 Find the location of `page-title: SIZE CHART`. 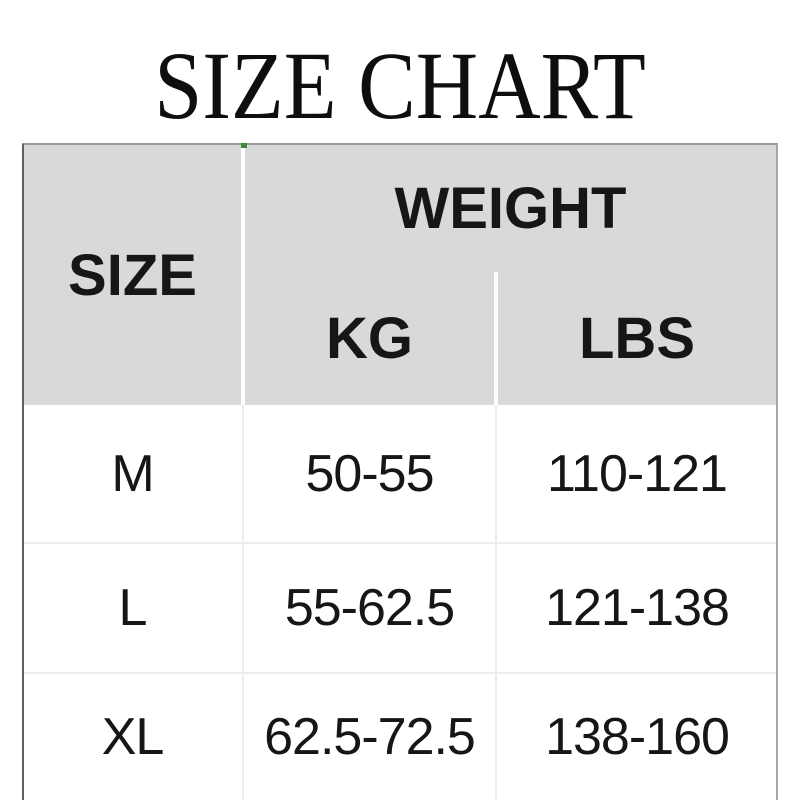

page-title: SIZE CHART is located at coordinates (400, 85).